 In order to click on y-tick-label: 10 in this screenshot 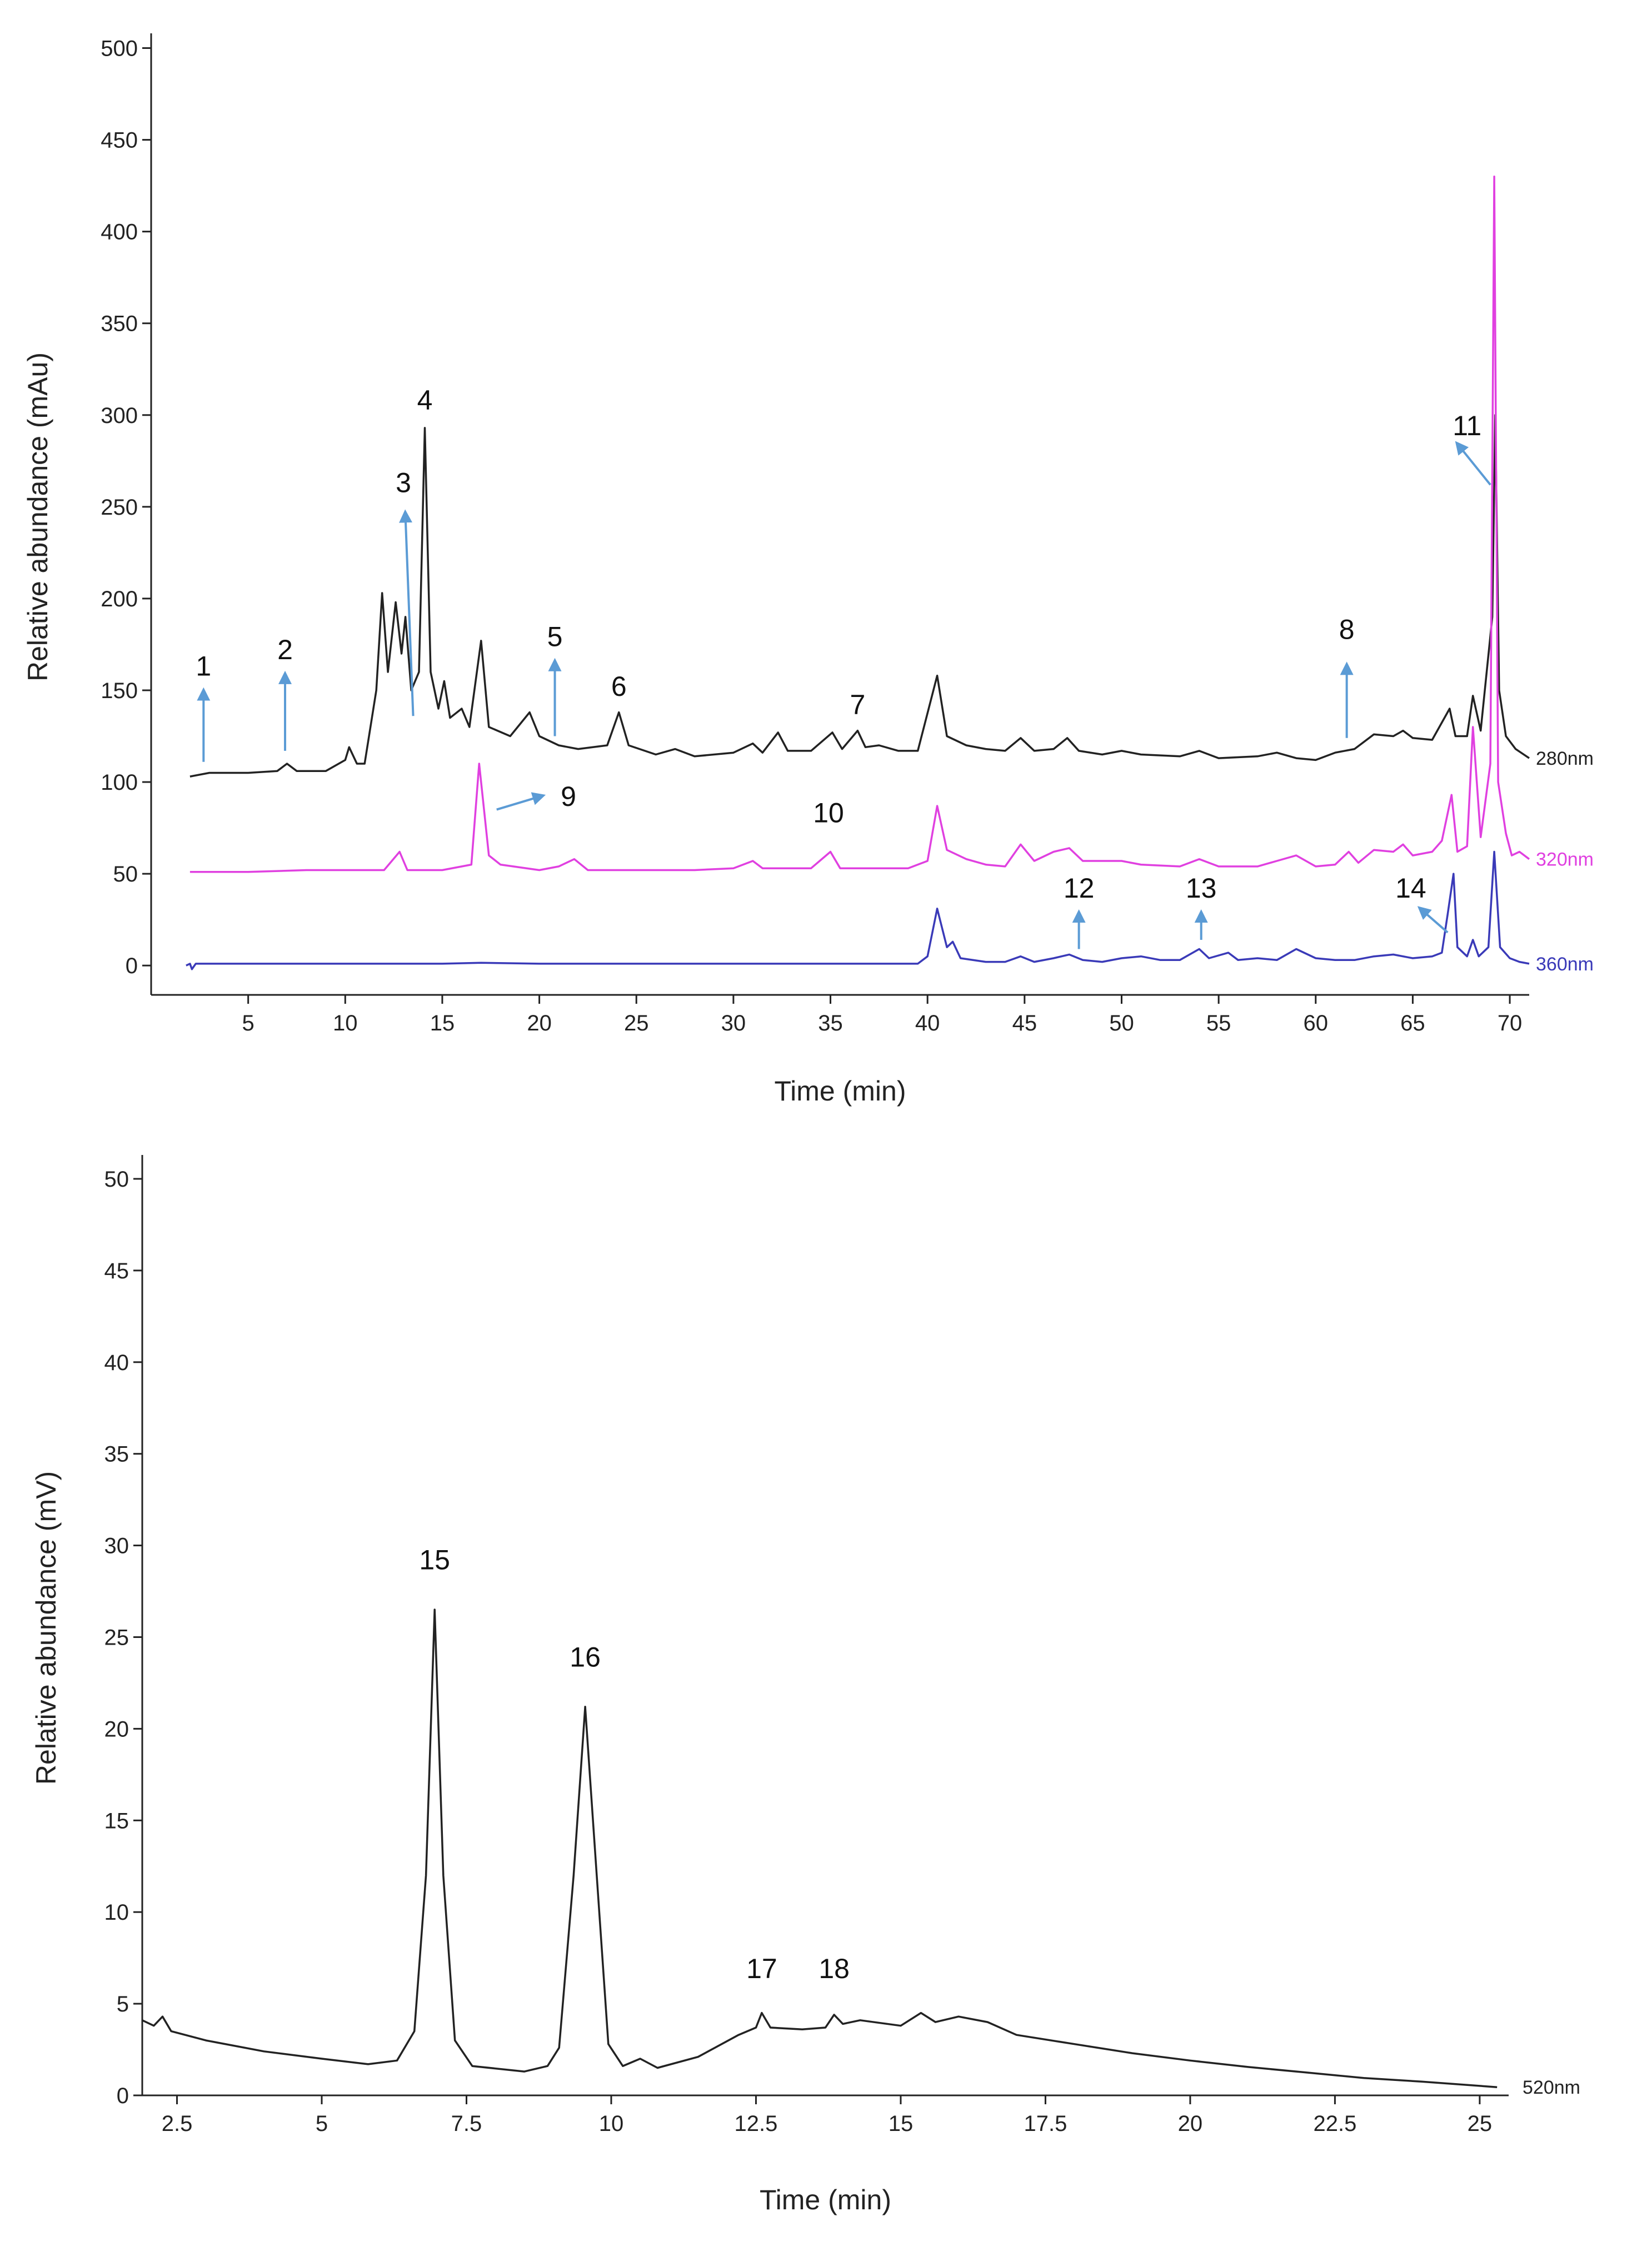, I will do `click(116, 1912)`.